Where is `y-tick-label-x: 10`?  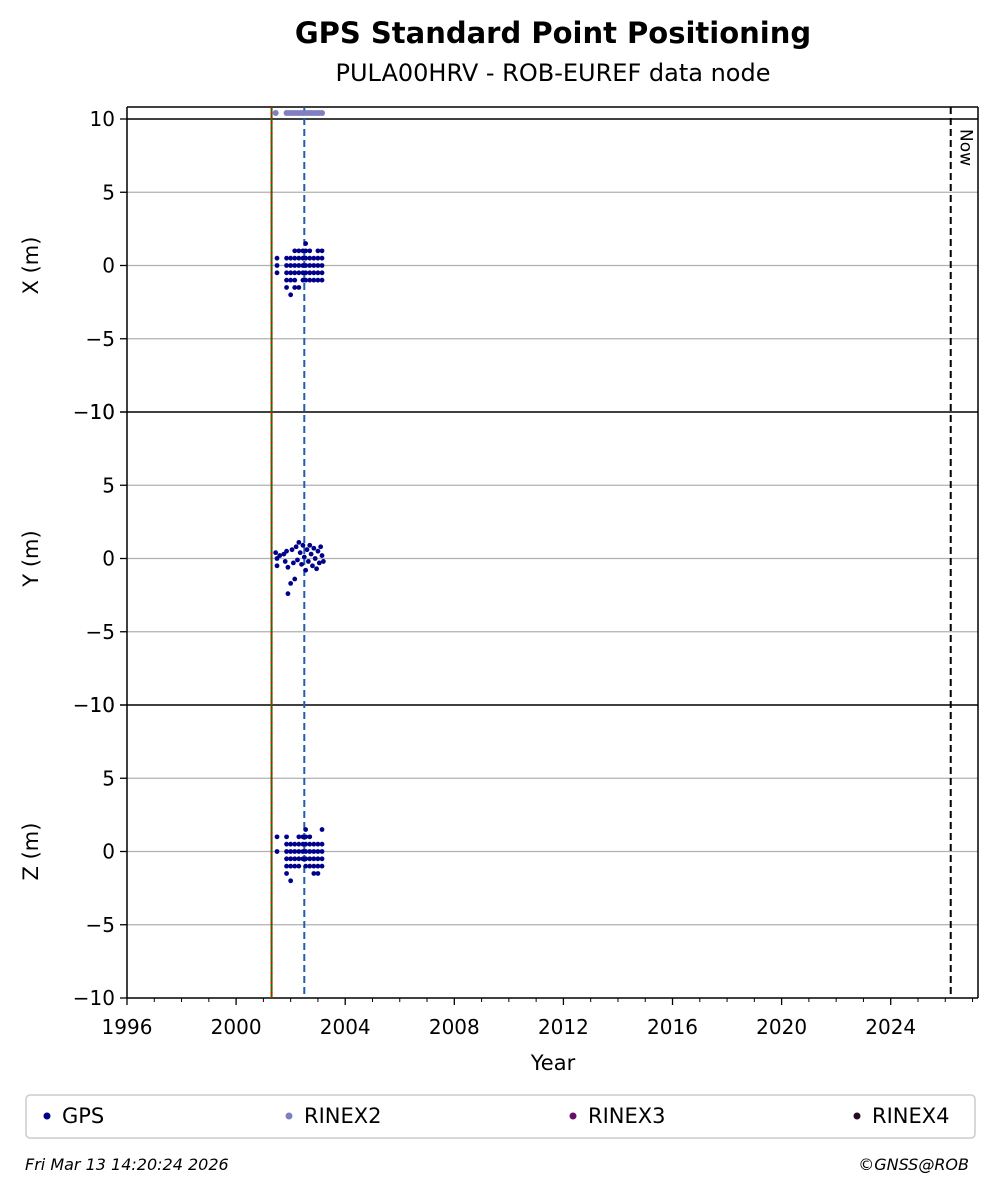 y-tick-label-x: 10 is located at coordinates (102, 119).